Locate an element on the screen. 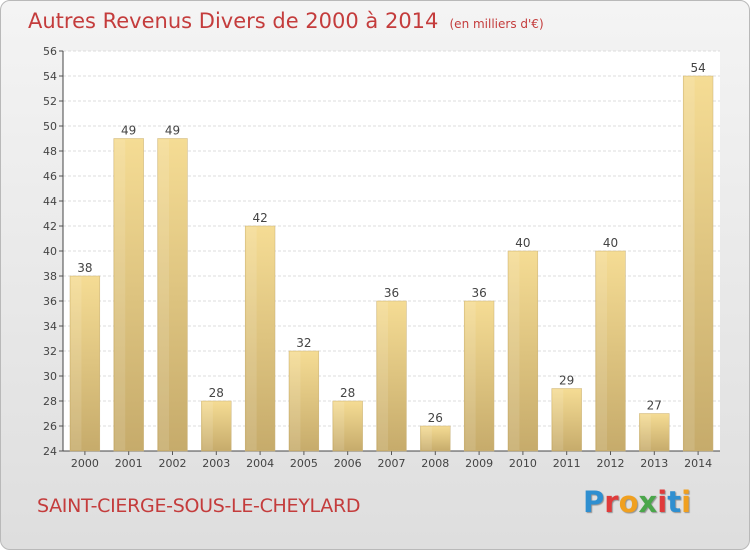 This screenshot has height=550, width=750. y-tick-label: 46 is located at coordinates (50, 176).